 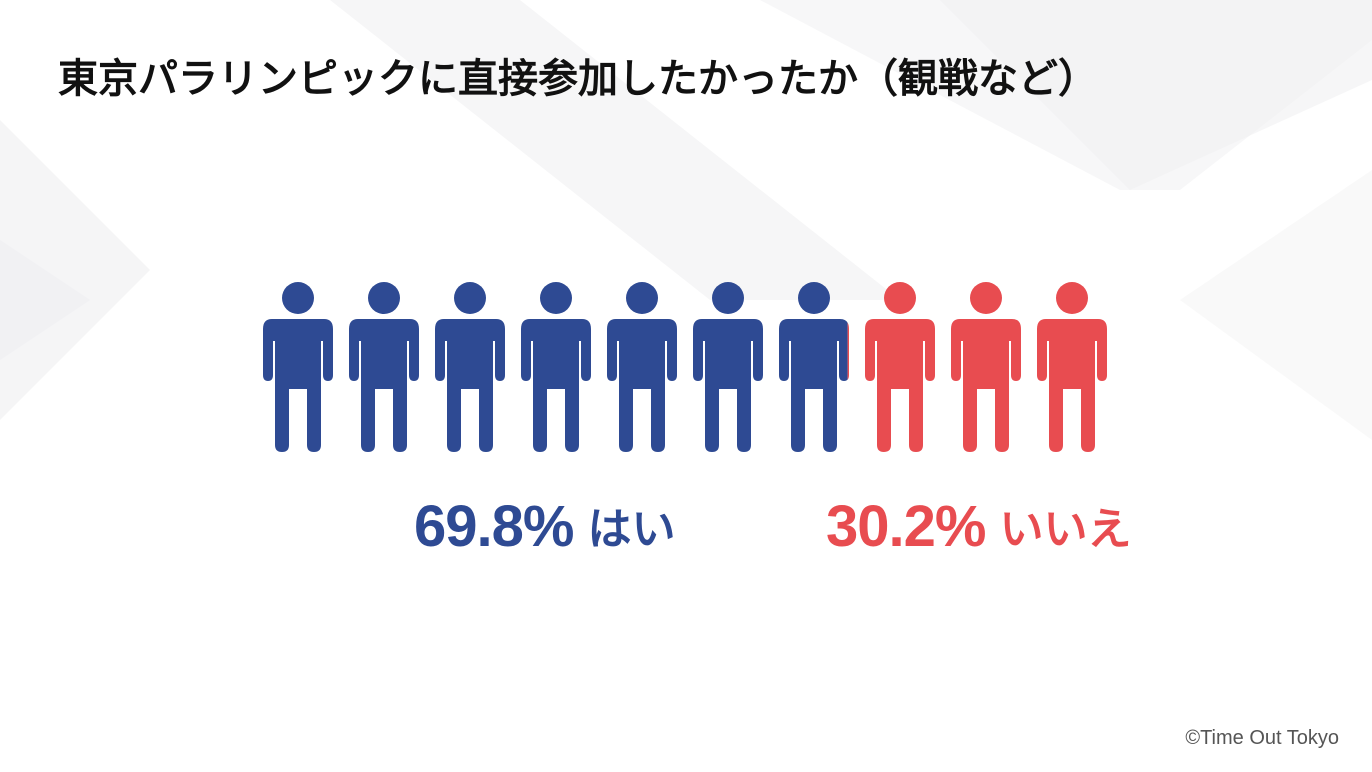 I want to click on value-label-yes: 69.8%, so click(x=494, y=526).